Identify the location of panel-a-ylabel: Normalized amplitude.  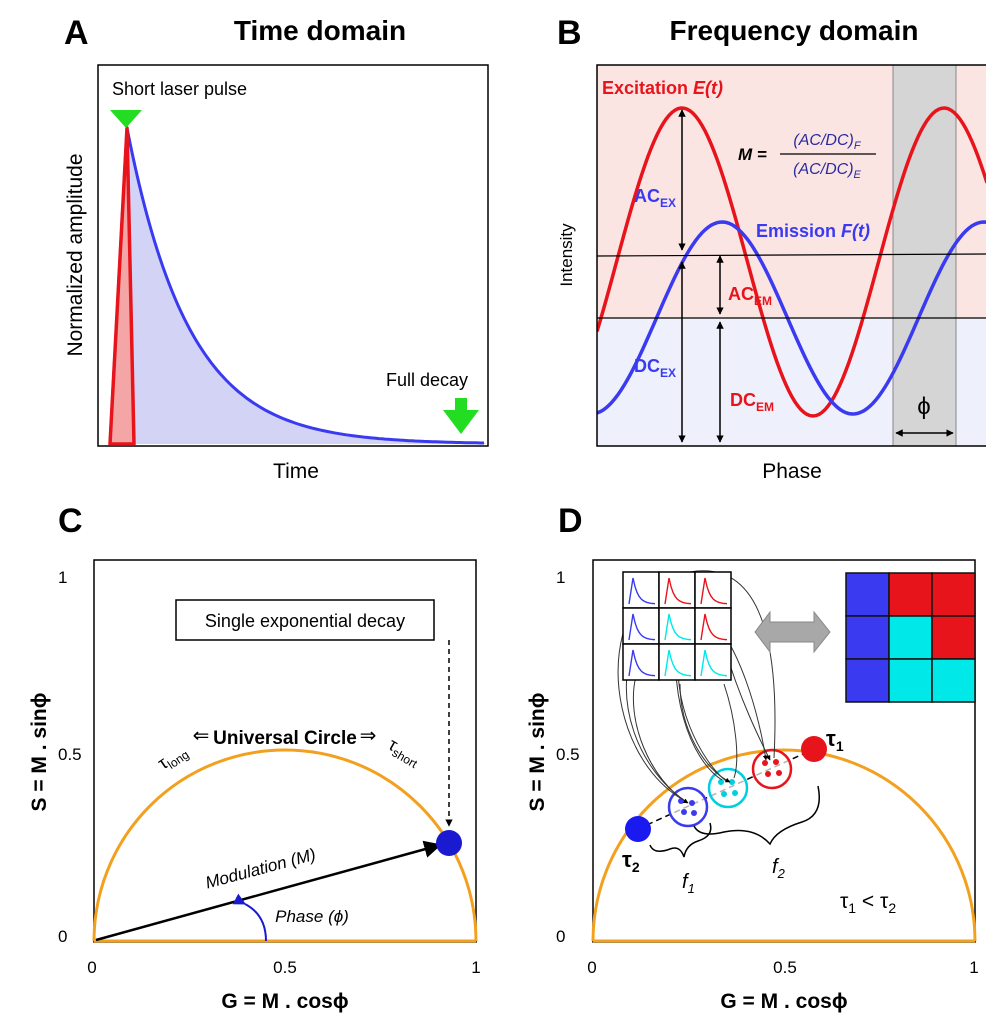
(75, 254).